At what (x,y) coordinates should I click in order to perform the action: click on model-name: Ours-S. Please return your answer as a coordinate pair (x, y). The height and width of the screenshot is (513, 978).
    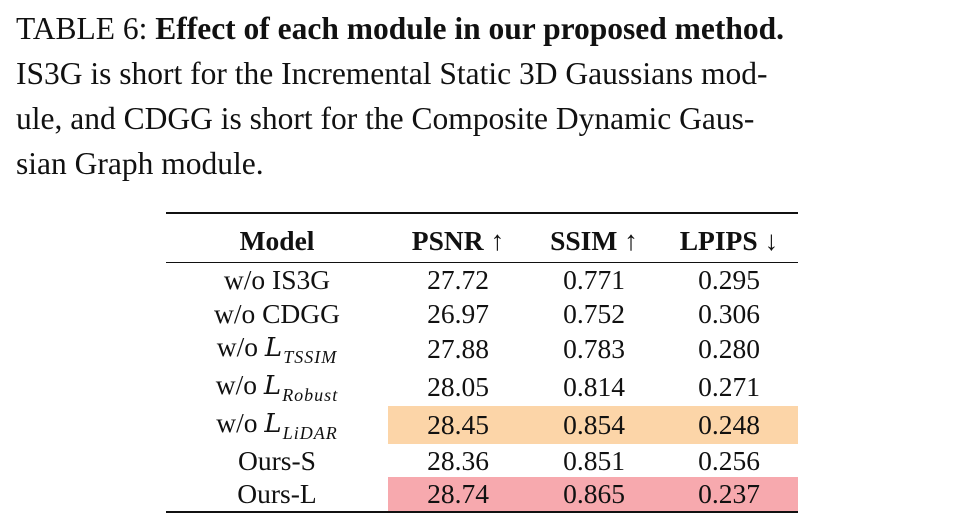
    Looking at the image, I should click on (277, 460).